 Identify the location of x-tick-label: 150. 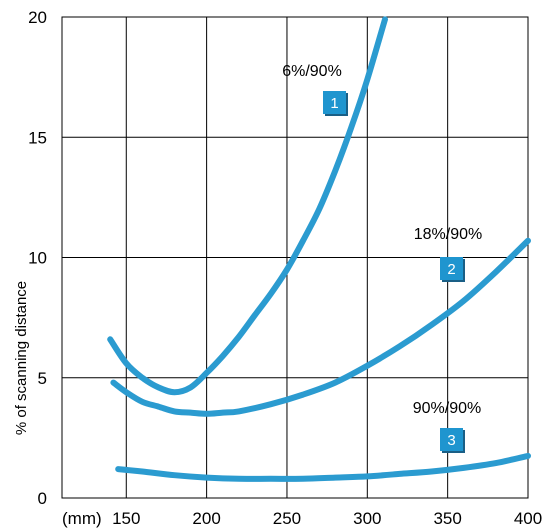
(126, 518).